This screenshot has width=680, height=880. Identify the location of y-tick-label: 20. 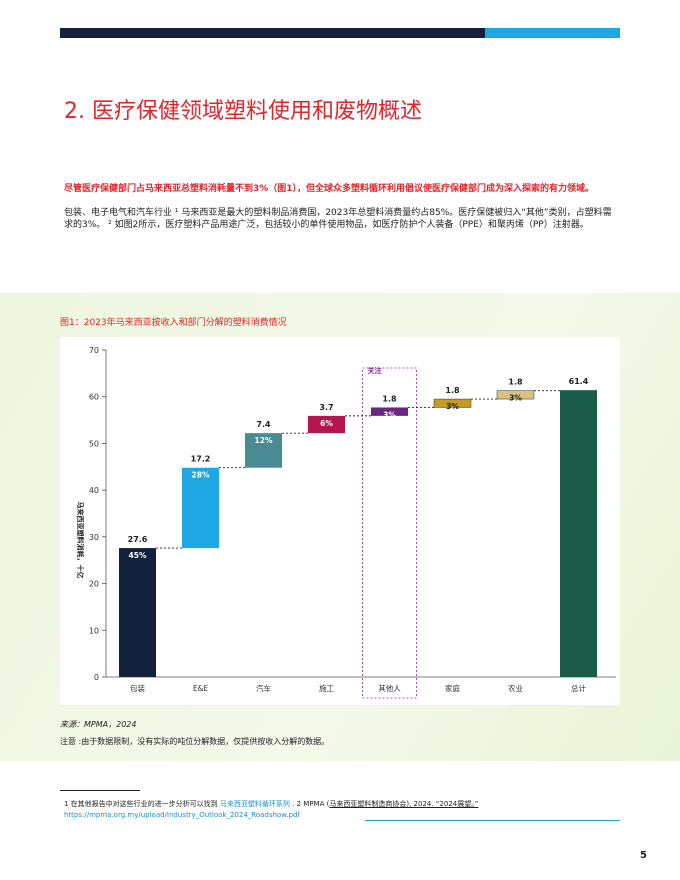
(94, 584).